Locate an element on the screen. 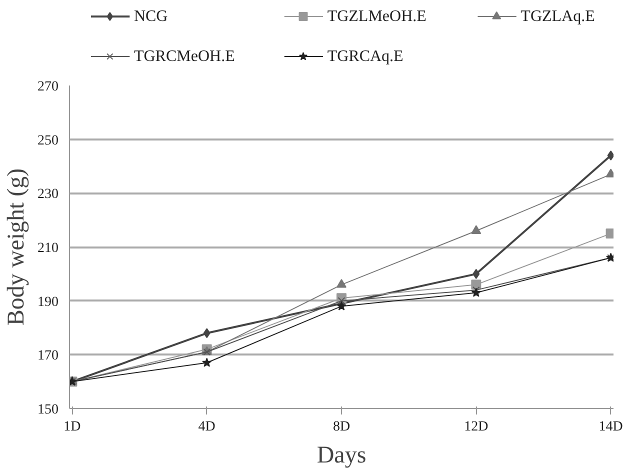  y-tick-label: 190 is located at coordinates (48, 302).